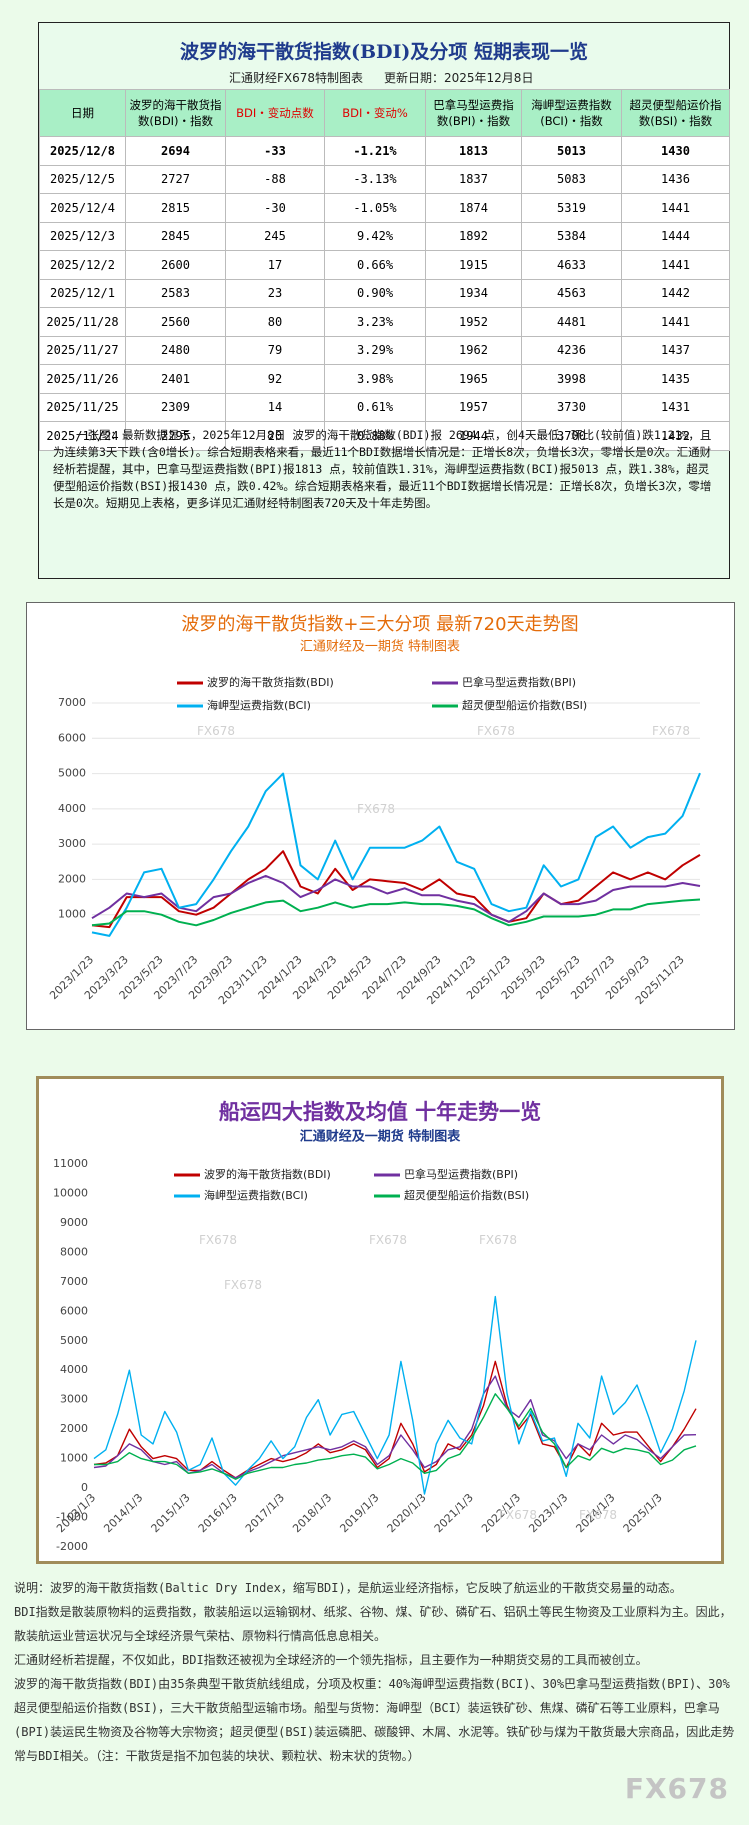 The height and width of the screenshot is (1825, 749). Describe the element at coordinates (72, 737) in the screenshot. I see `y-tick-label: 6000` at that location.